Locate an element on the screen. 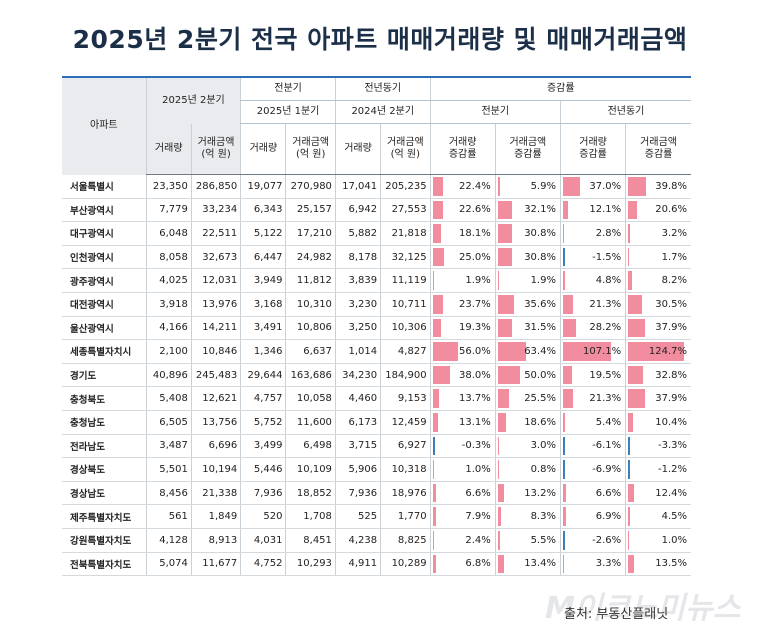 This screenshot has width=760, height=643. value-cell: 3,230 is located at coordinates (357, 304).